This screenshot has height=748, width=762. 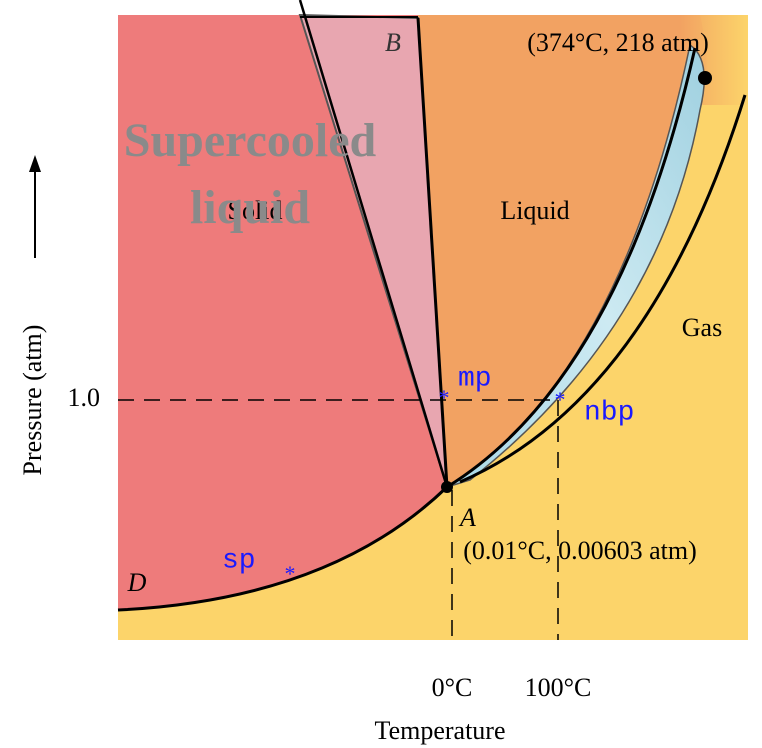 I want to click on axis-arrowhead, so click(x=35, y=163).